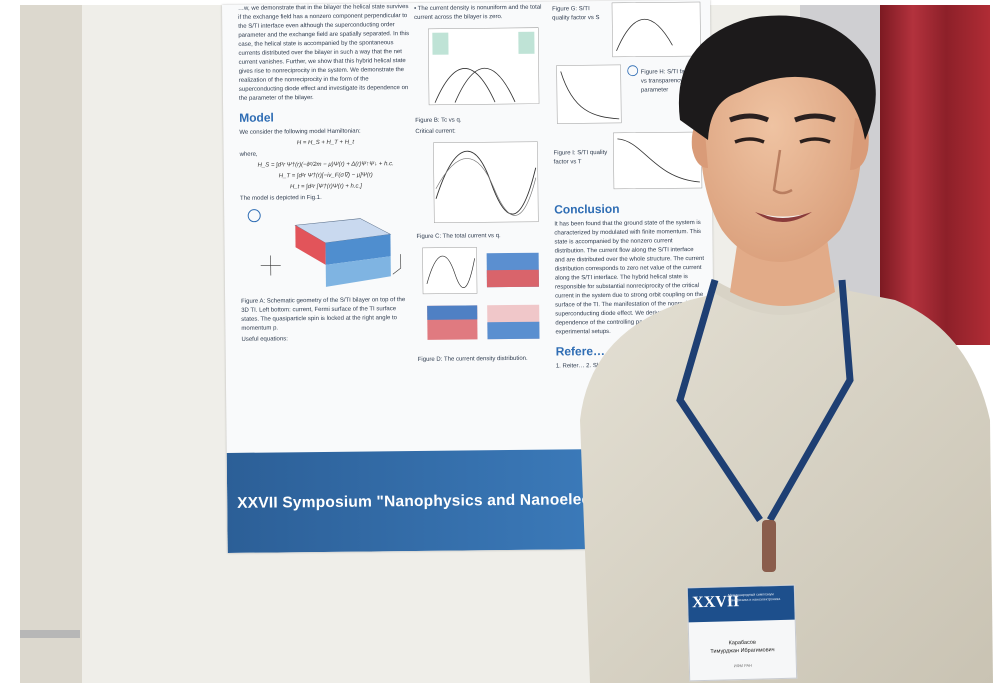  What do you see at coordinates (435, 131) in the screenshot?
I see `critical-current-label: Critical current:` at bounding box center [435, 131].